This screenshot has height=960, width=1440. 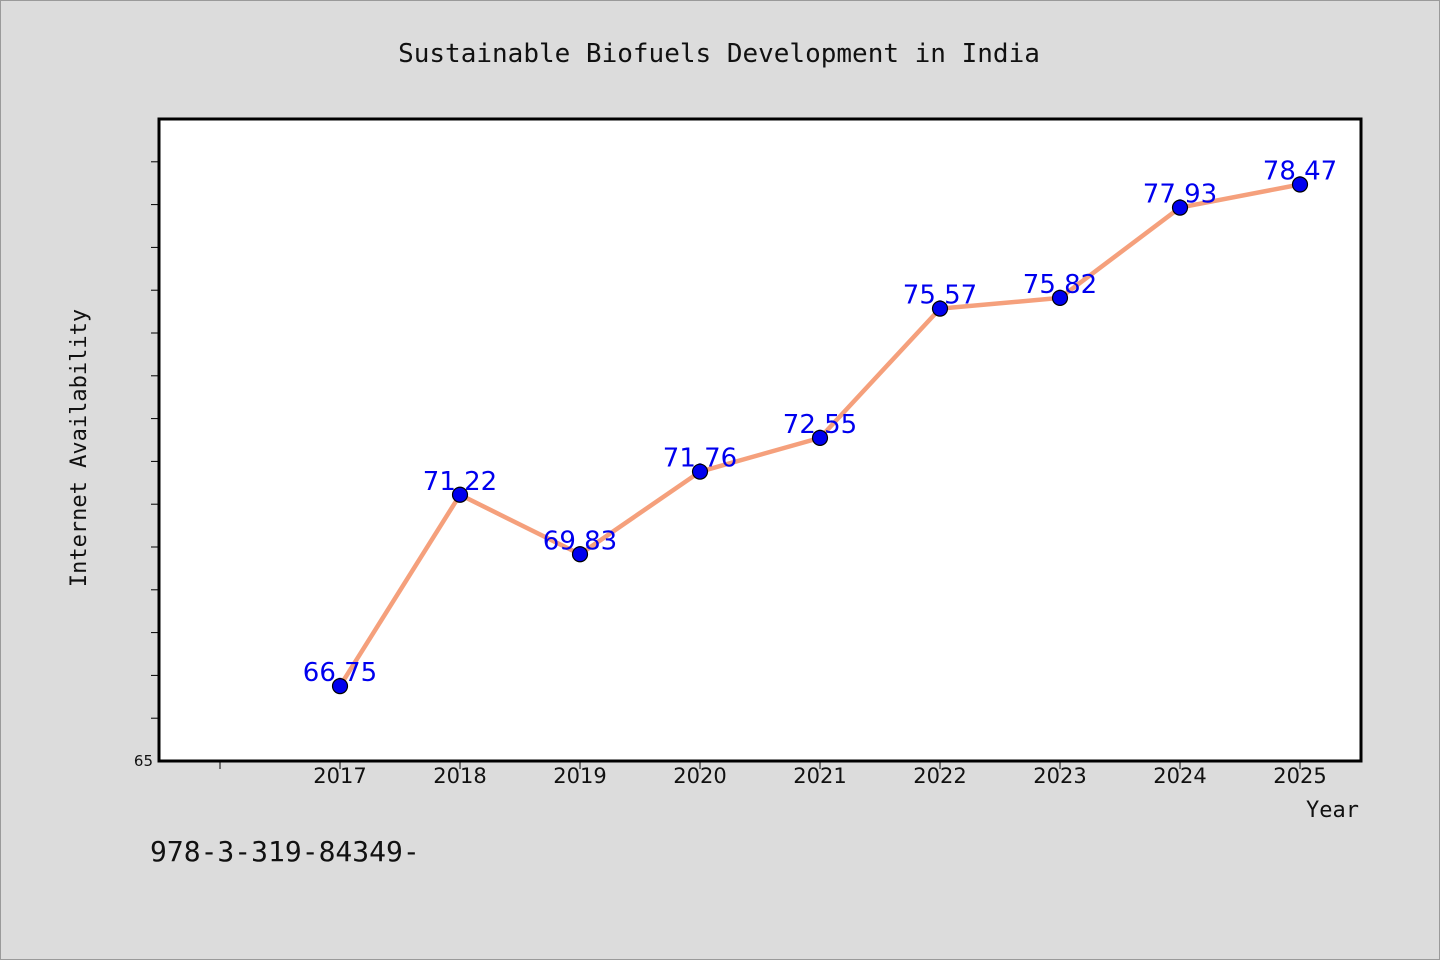 I want to click on data-point-2020, so click(x=700, y=471).